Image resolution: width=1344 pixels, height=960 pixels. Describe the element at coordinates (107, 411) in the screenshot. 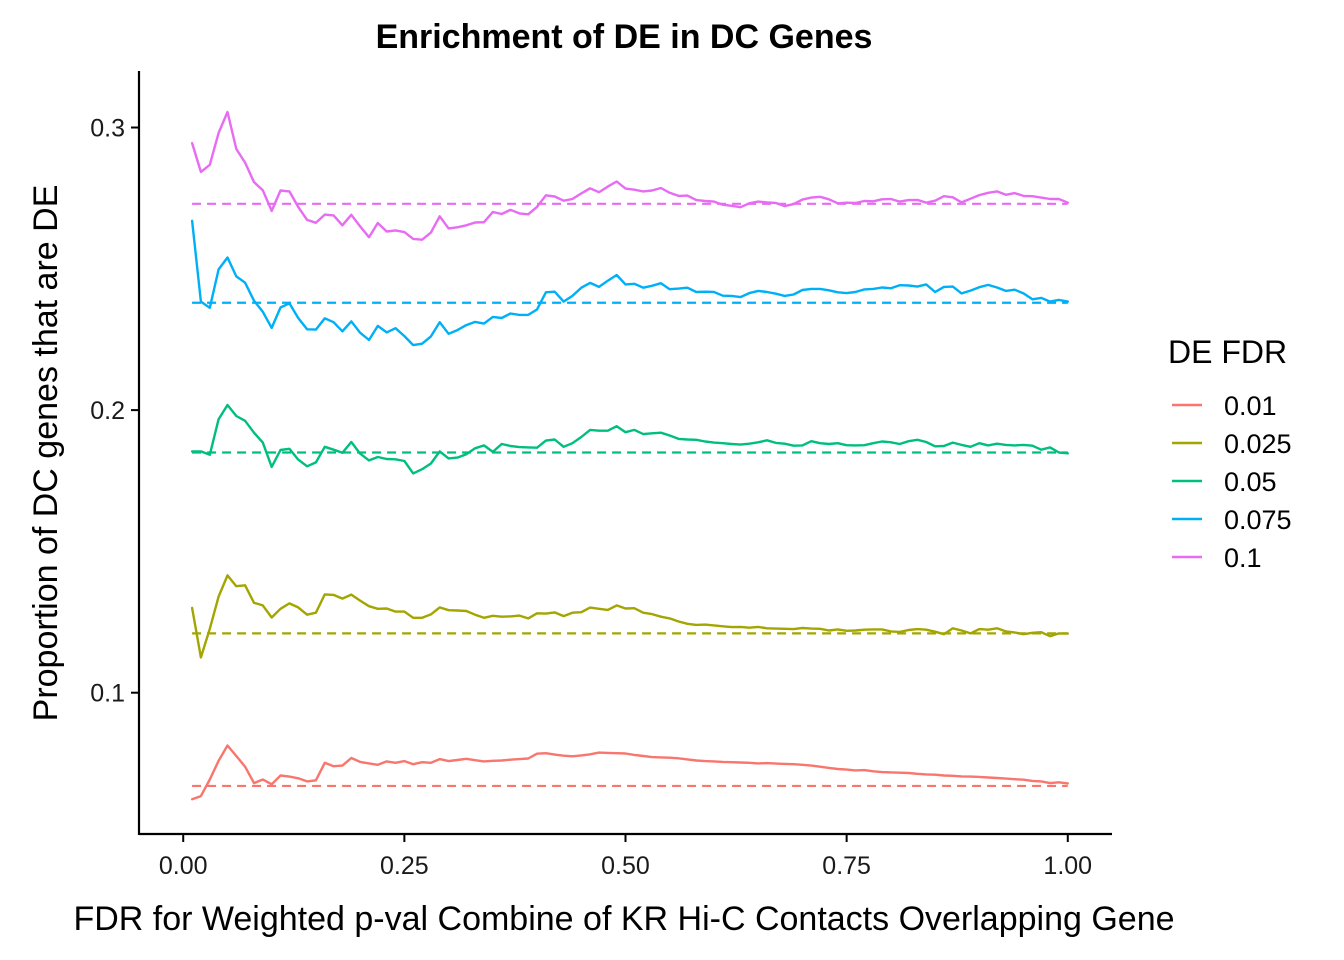

I see `y-tick-label: 0.2` at that location.